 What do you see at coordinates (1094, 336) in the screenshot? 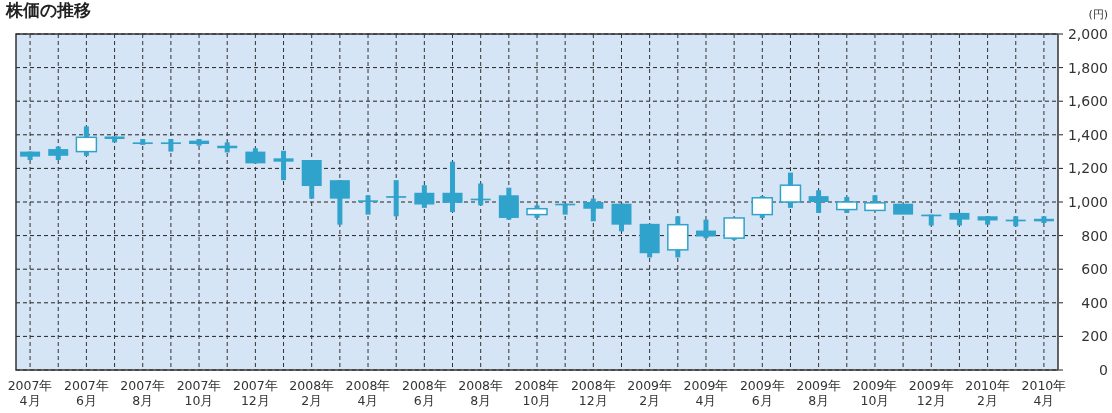
I see `y-tick-label: 200` at bounding box center [1094, 336].